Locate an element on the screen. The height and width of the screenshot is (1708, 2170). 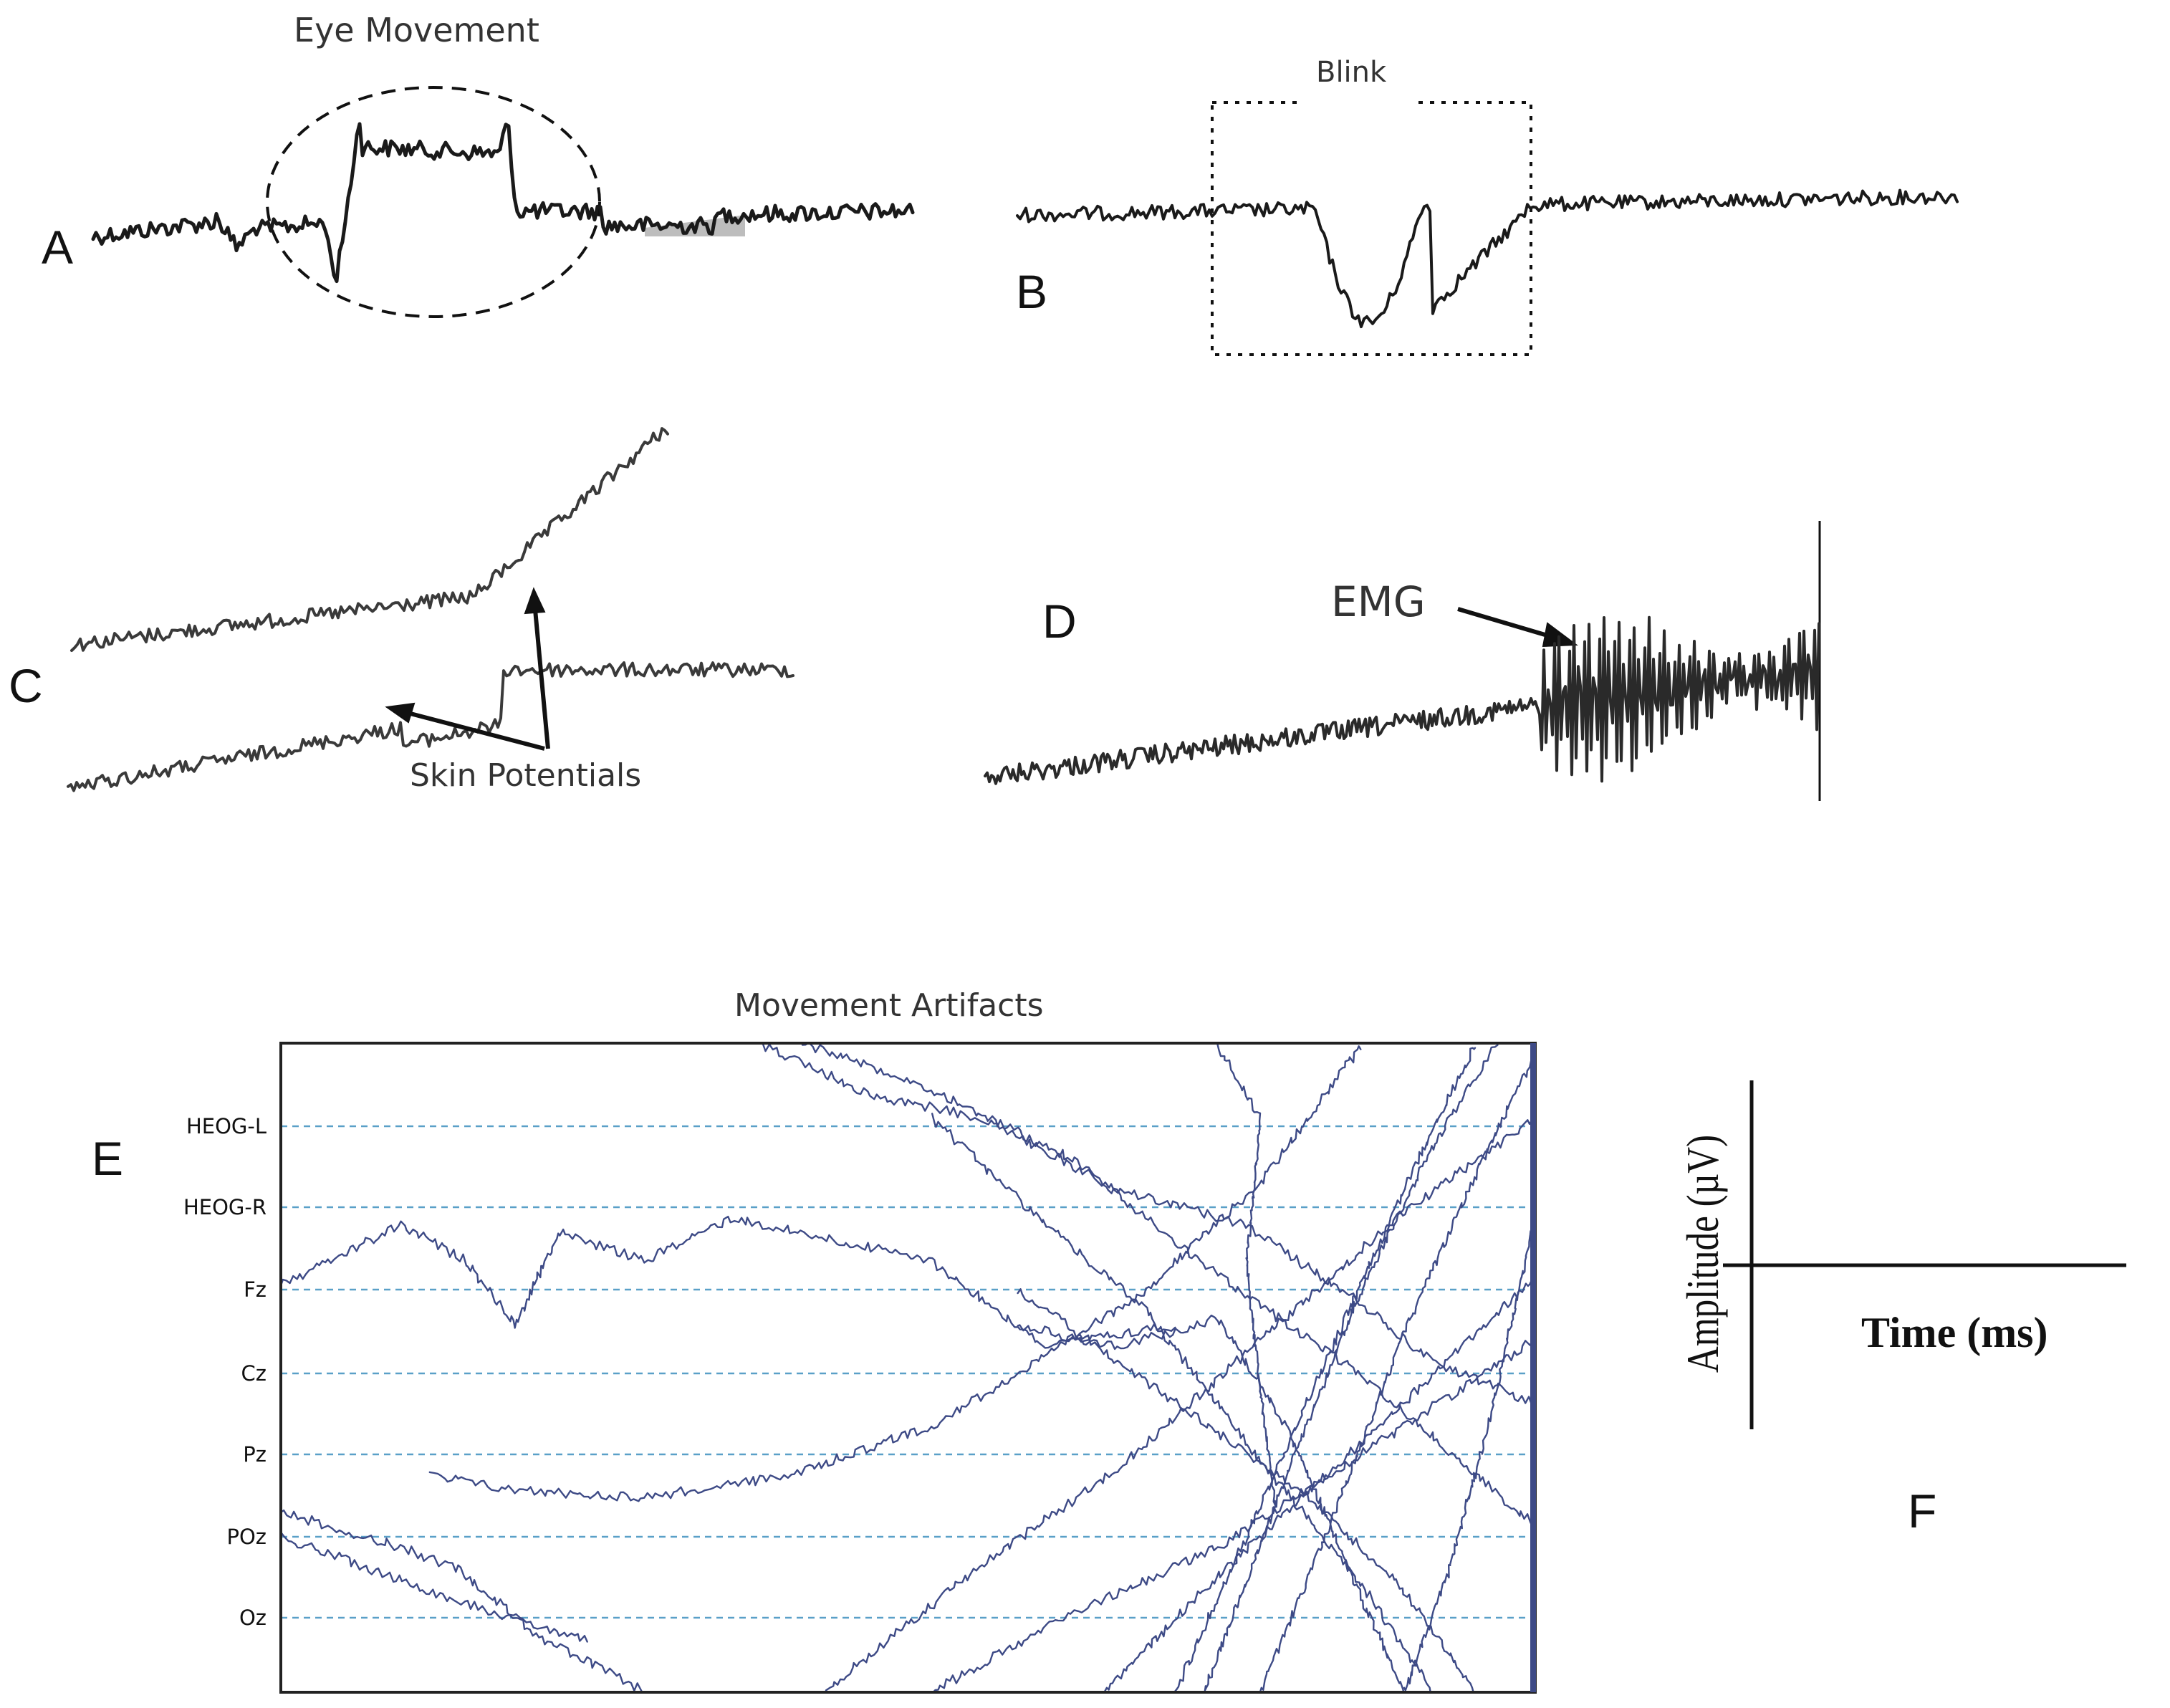
panel-f-label: F is located at coordinates (1922, 1511).